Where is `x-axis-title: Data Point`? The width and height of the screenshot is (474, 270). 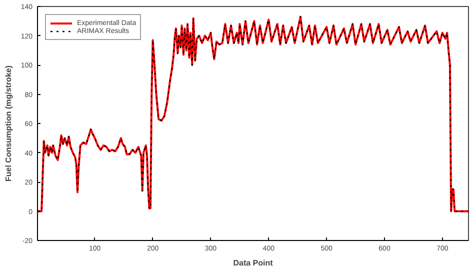 x-axis-title: Data Point is located at coordinates (253, 263).